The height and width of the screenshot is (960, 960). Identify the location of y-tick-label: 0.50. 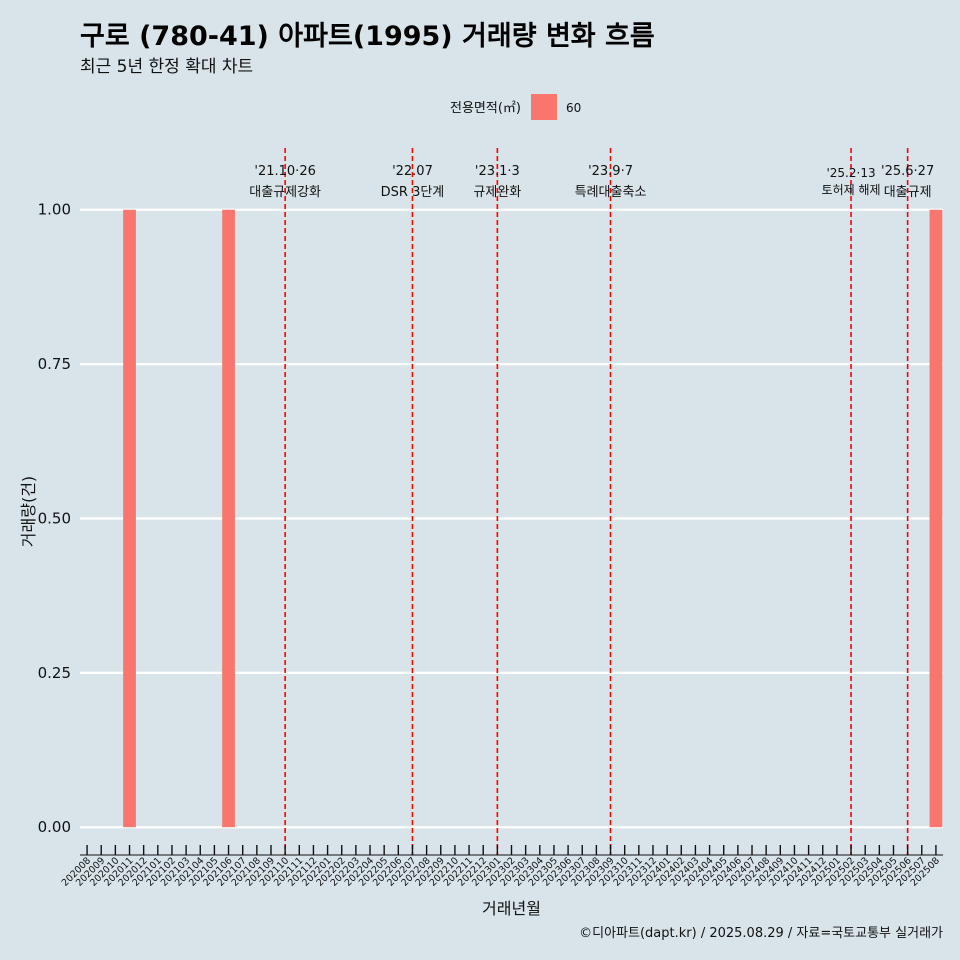
(54, 518).